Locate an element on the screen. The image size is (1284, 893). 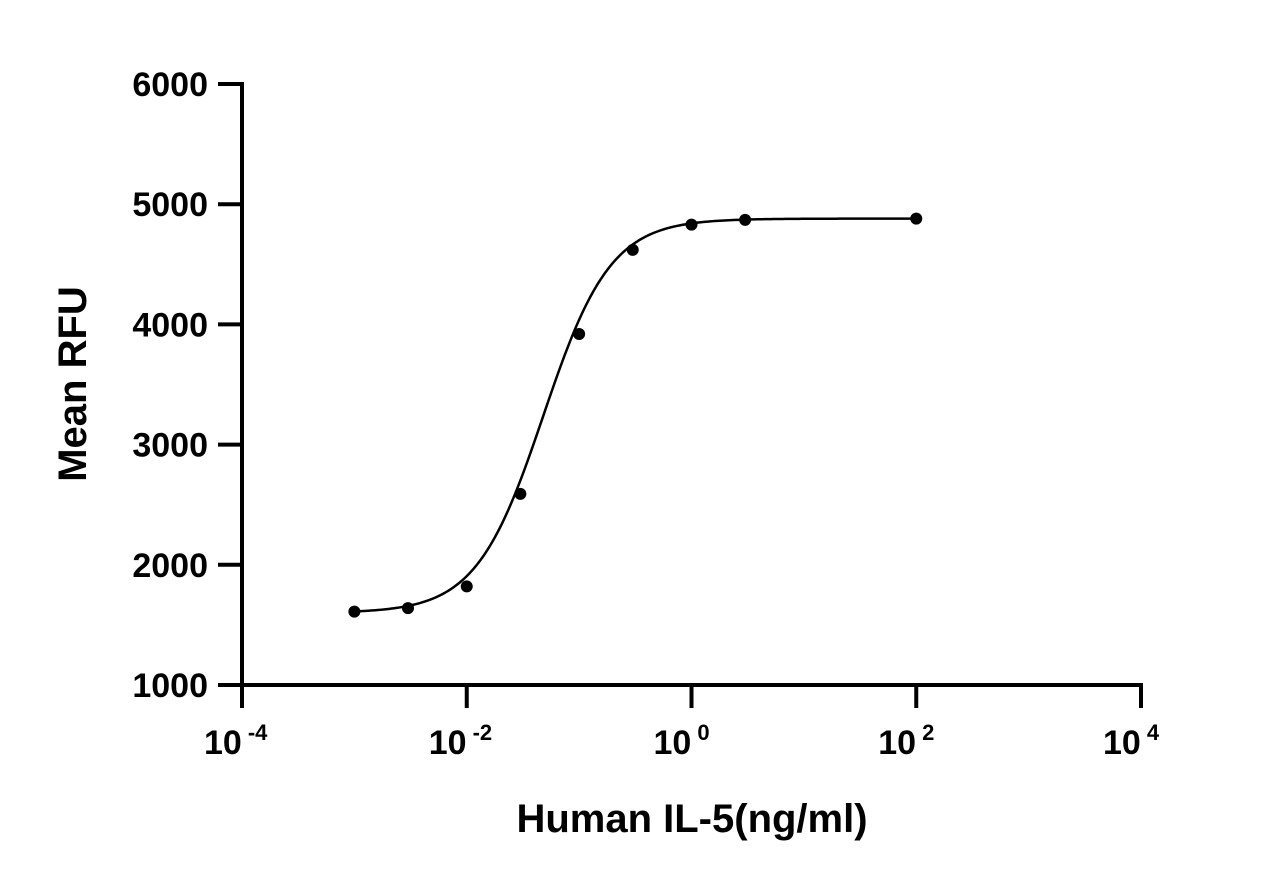
y-tick-label: 1000 is located at coordinates (170, 686).